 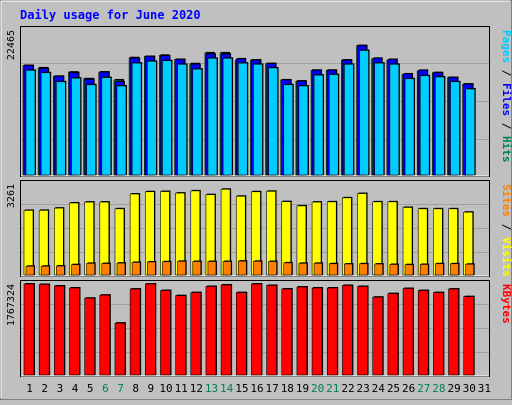 What do you see at coordinates (302, 388) in the screenshot?
I see `x-tick-label-day-19: 19` at bounding box center [302, 388].